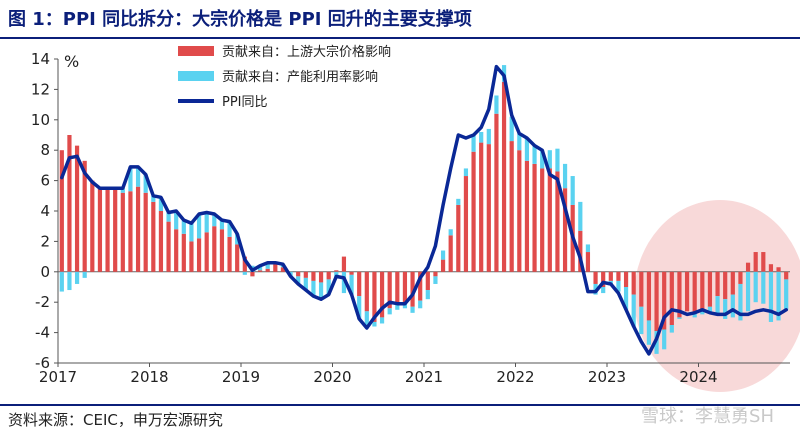 The width and height of the screenshot is (800, 436). I want to click on x-tick-label: 2019, so click(241, 377).